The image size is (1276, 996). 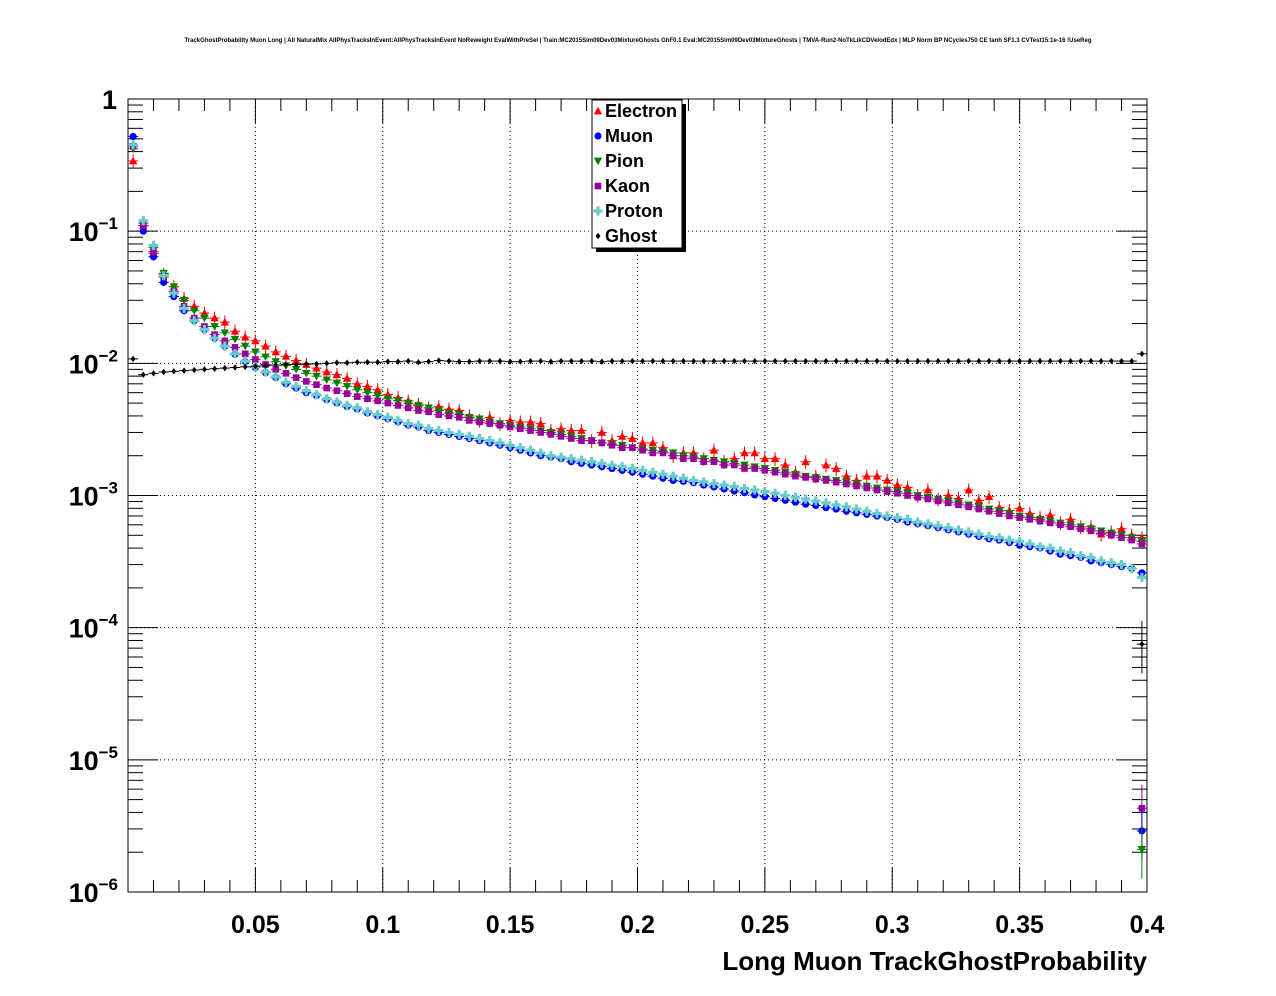 What do you see at coordinates (1141, 852) in the screenshot?
I see `extra-point-pion` at bounding box center [1141, 852].